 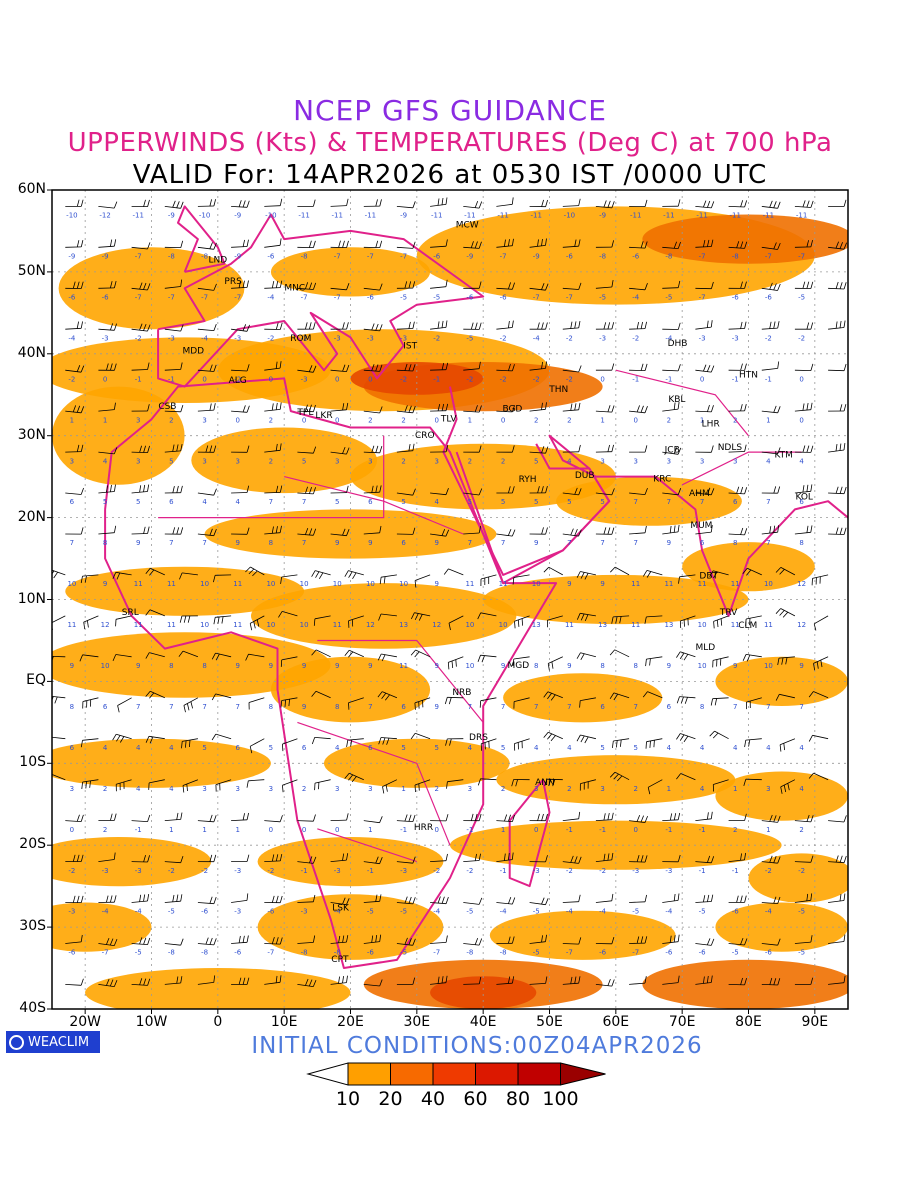 I want to click on weaclim-logo: WEACLIM, so click(x=53, y=1042).